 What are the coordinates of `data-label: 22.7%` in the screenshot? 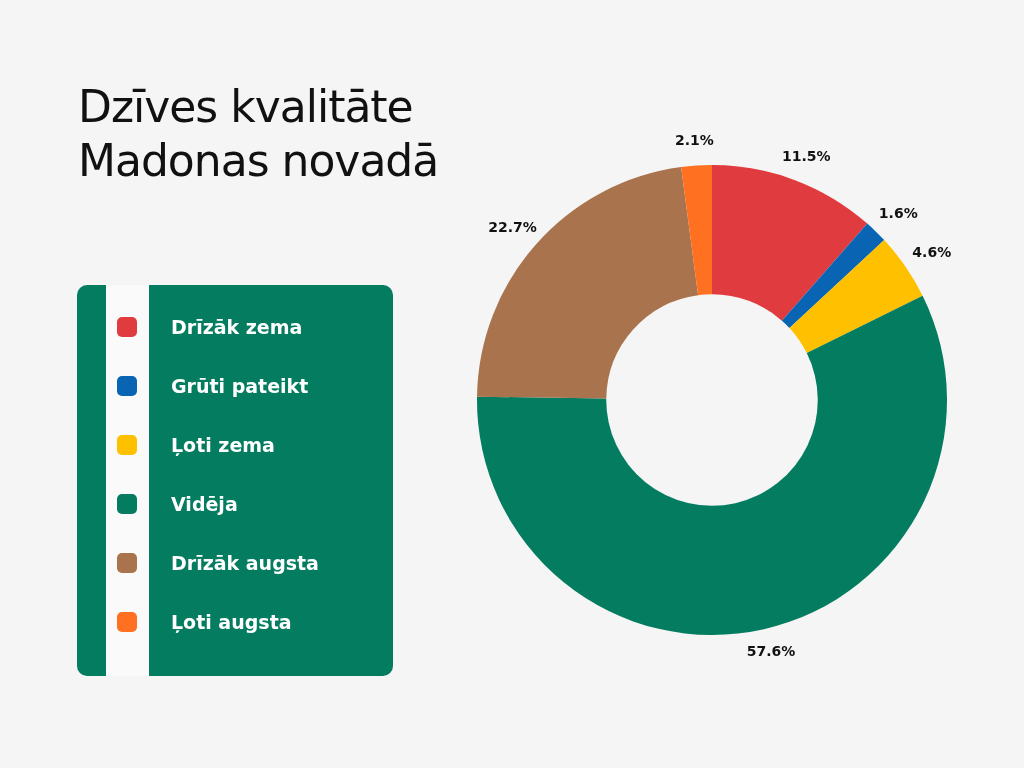 It's located at (512, 226).